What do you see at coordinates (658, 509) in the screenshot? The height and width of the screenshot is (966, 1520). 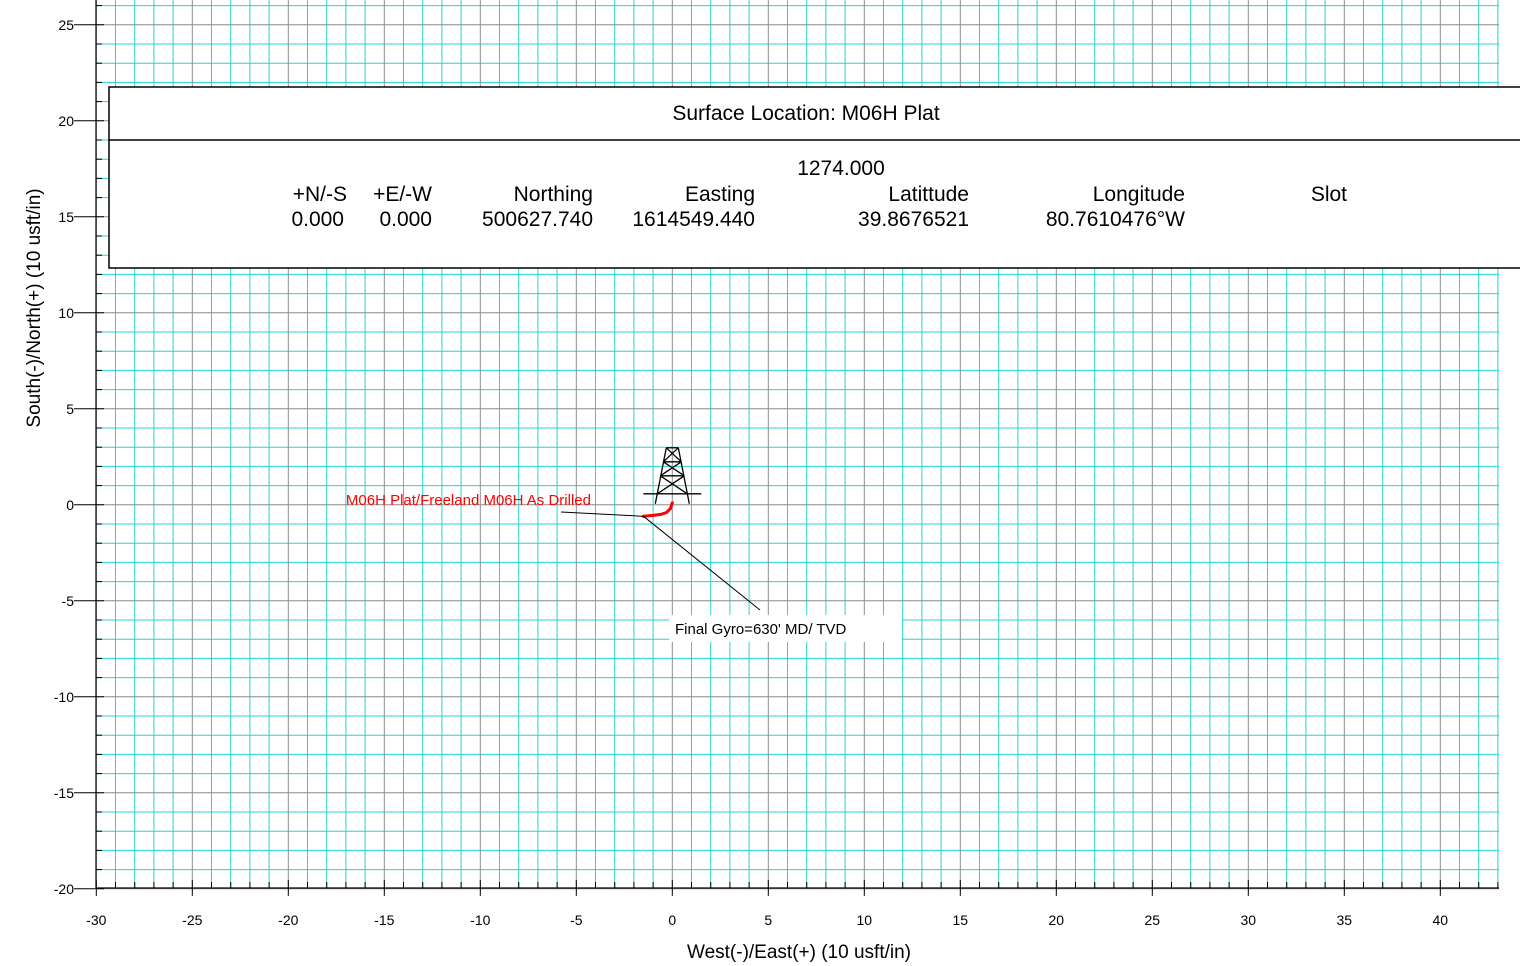 I see `well-path-group` at bounding box center [658, 509].